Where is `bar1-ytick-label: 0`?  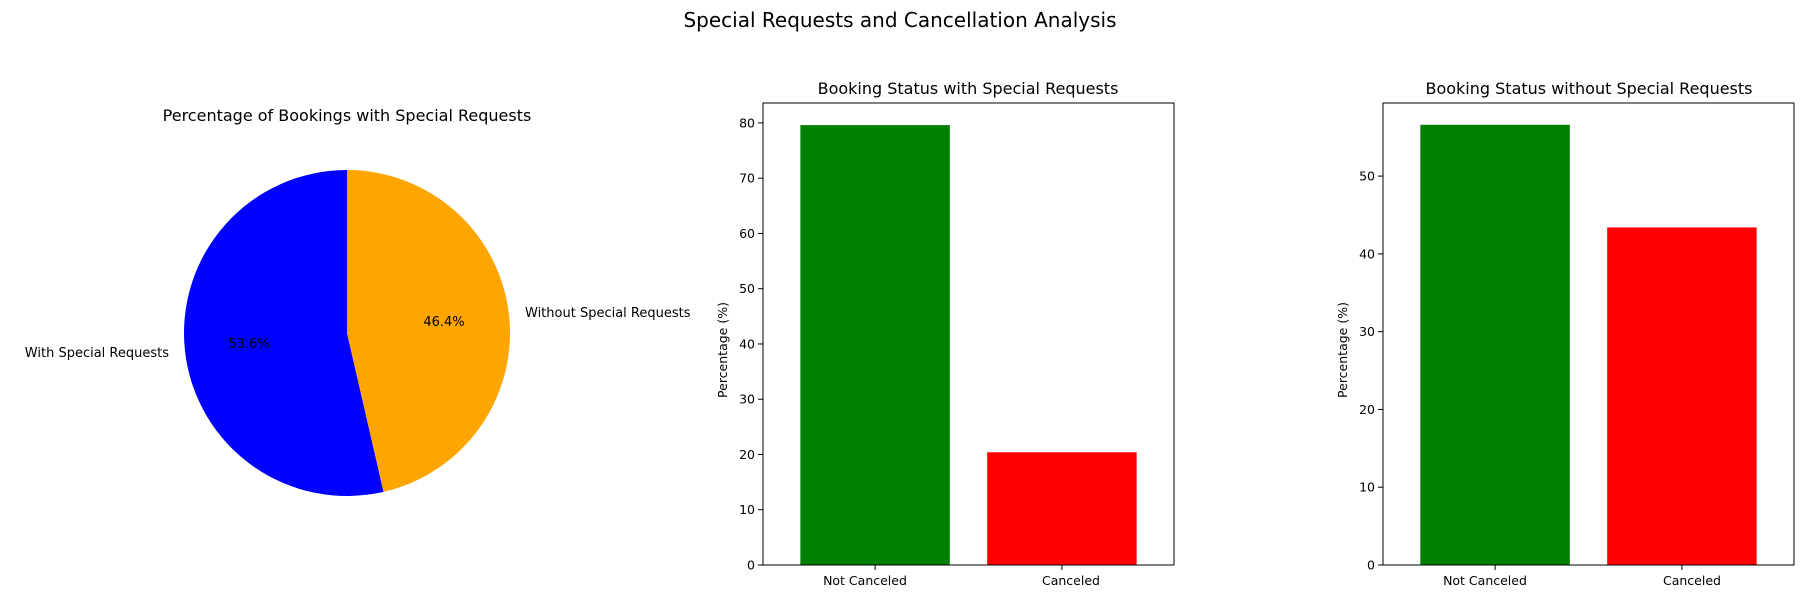
bar1-ytick-label: 0 is located at coordinates (751, 565).